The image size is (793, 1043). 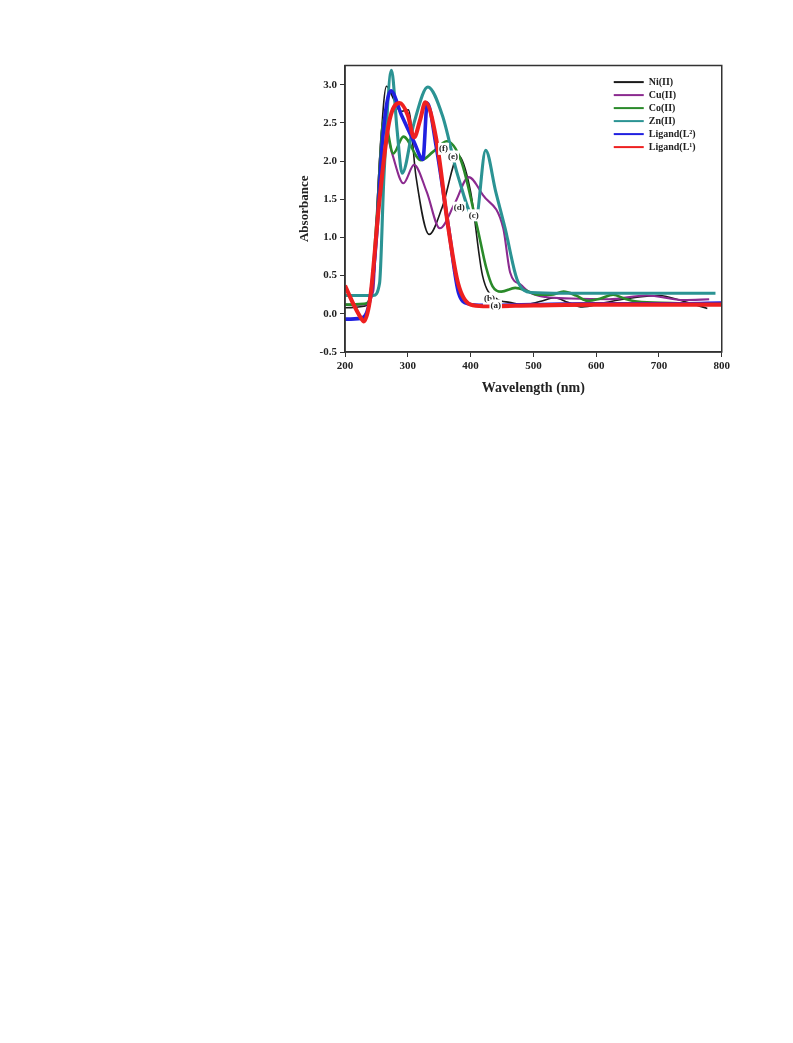 I want to click on x-tick-label: 800, so click(x=722, y=365).